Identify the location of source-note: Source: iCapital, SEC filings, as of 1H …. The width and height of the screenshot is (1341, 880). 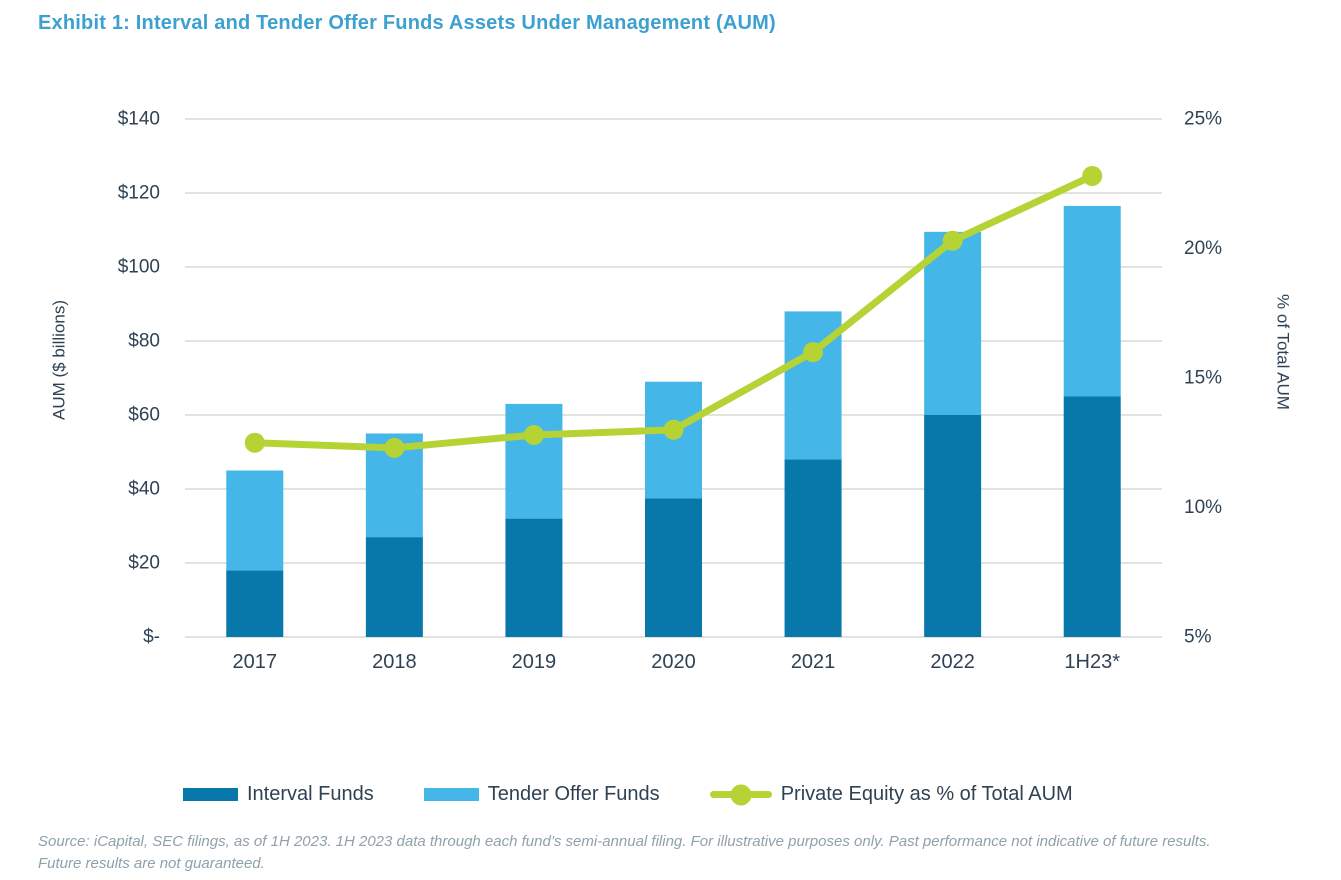
(683, 853).